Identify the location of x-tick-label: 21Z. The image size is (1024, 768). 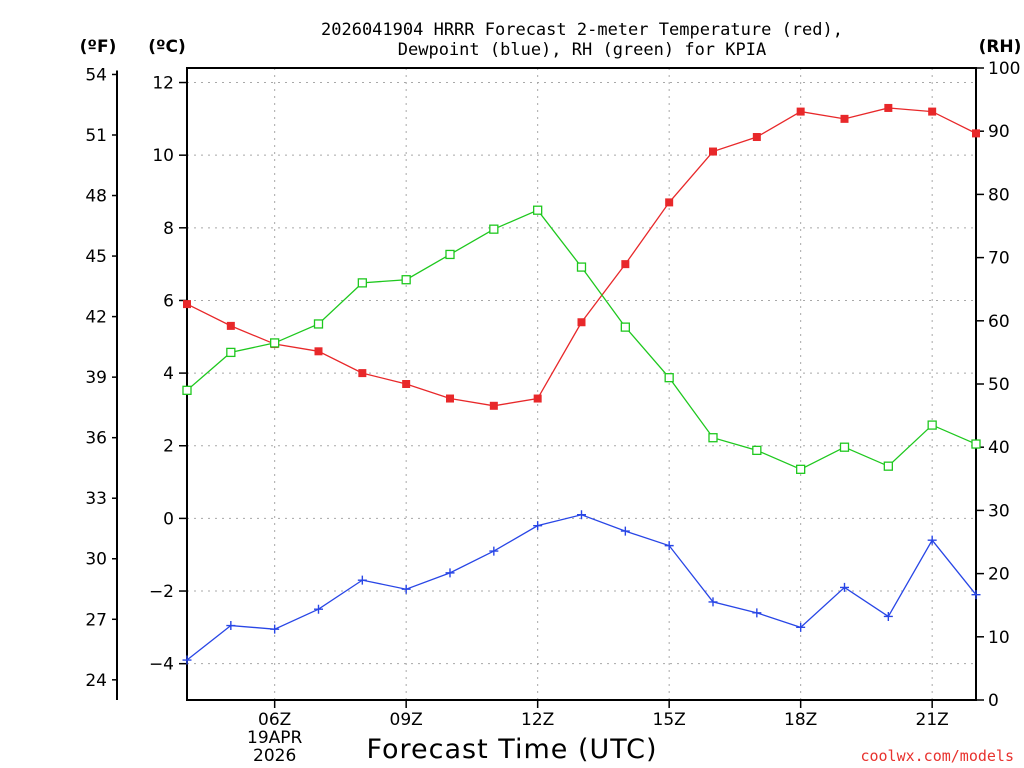
(932, 720).